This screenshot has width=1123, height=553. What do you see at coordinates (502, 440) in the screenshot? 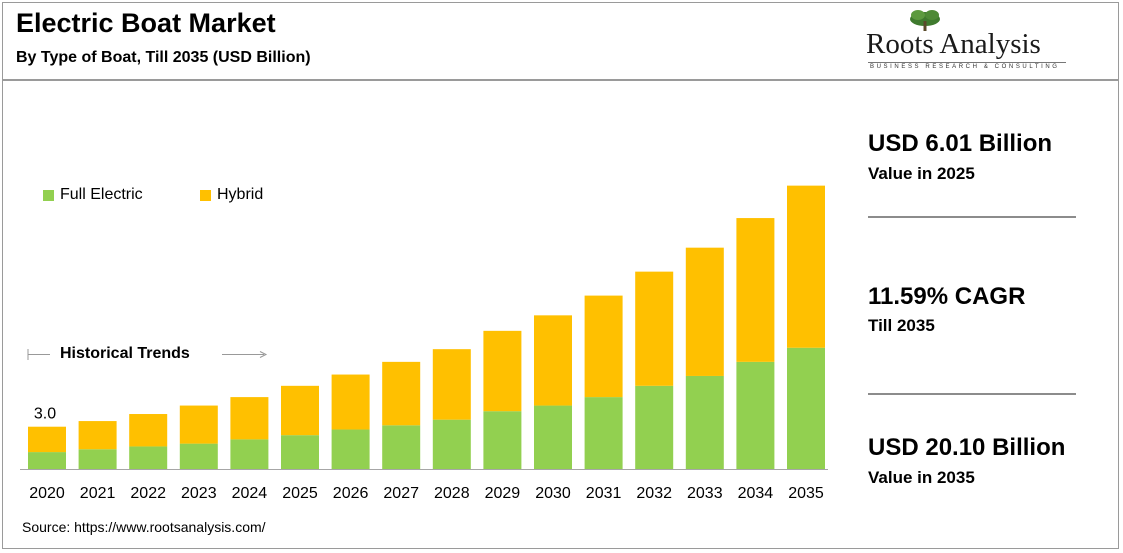
I see `bar-full-electric-2029` at bounding box center [502, 440].